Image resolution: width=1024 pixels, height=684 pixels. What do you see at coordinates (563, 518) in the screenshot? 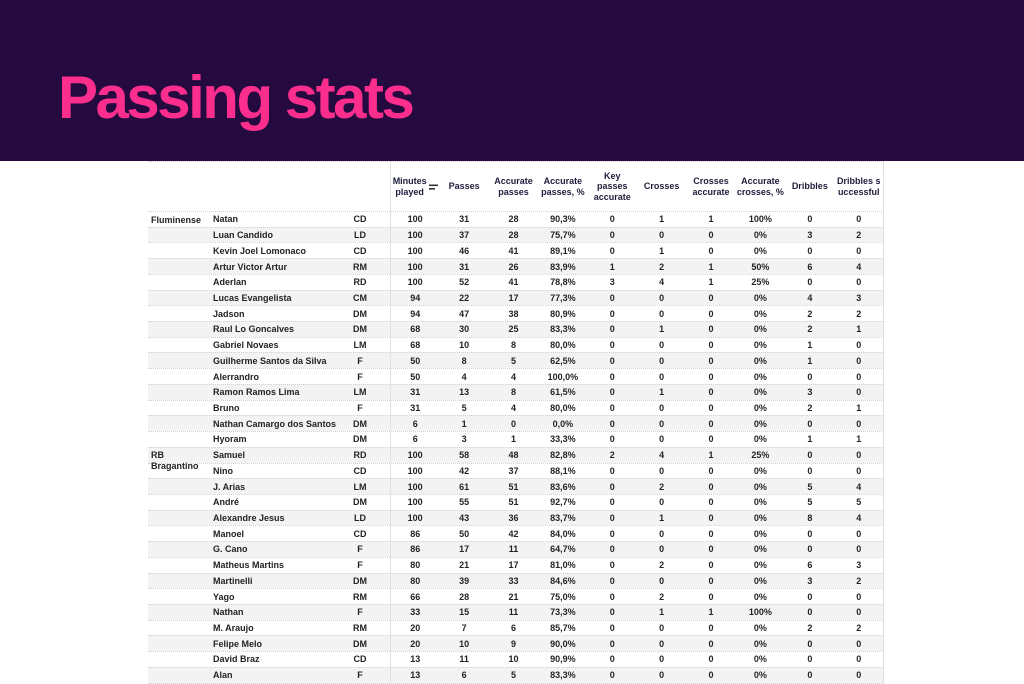
I see `stat-value-accurate-passes: 83,7%` at bounding box center [563, 518].